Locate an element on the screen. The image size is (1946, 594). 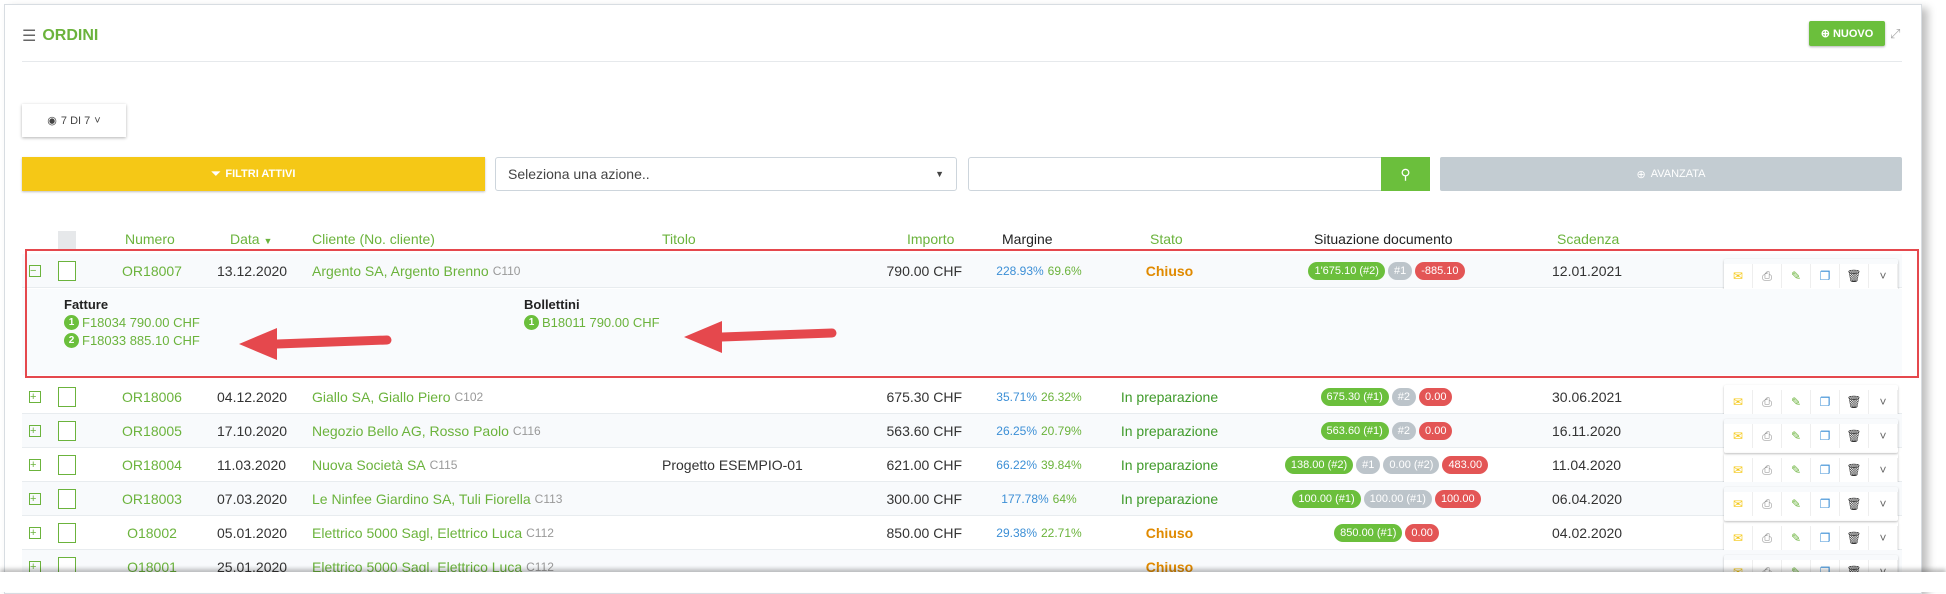
order-number-link: OR18007 is located at coordinates (152, 271).